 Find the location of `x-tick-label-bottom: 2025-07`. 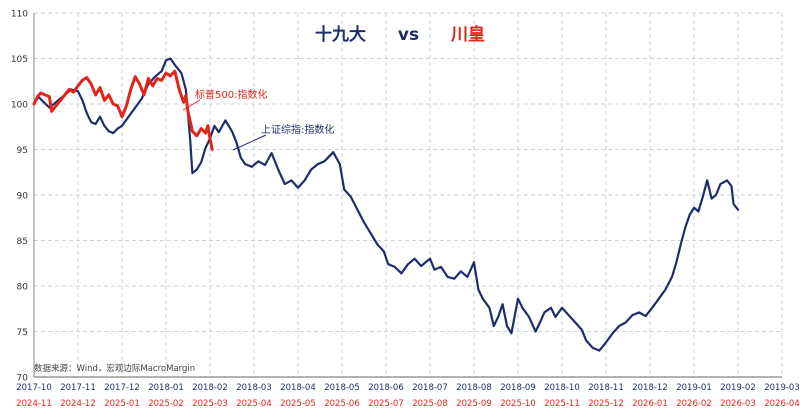

x-tick-label-bottom: 2025-07 is located at coordinates (386, 404).